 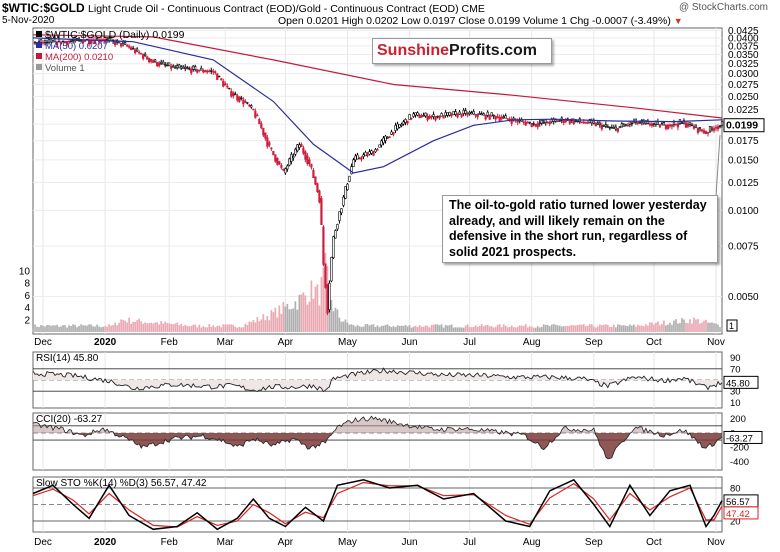 I want to click on stoch-k-line, so click(x=377, y=504).